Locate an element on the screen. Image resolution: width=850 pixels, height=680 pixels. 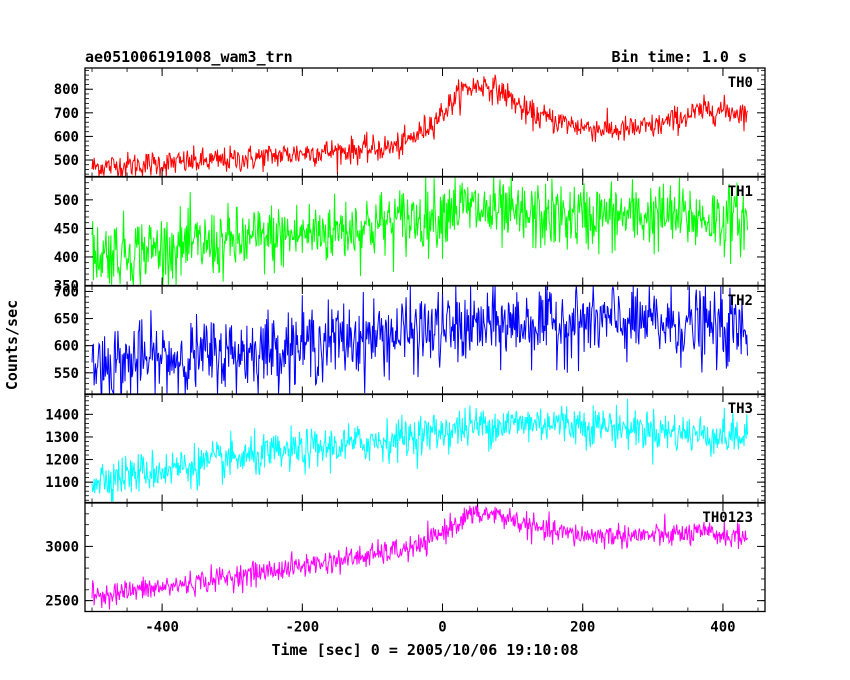
y-tick-label-th1: 400 is located at coordinates (66, 258).